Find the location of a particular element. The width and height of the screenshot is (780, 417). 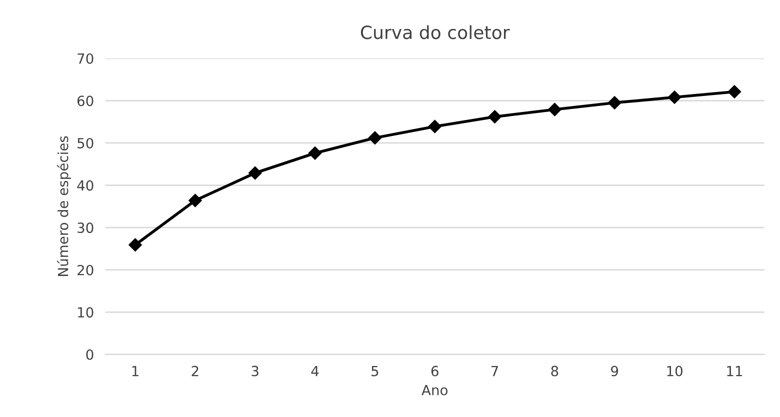

x-axis-title: Ano is located at coordinates (435, 390).